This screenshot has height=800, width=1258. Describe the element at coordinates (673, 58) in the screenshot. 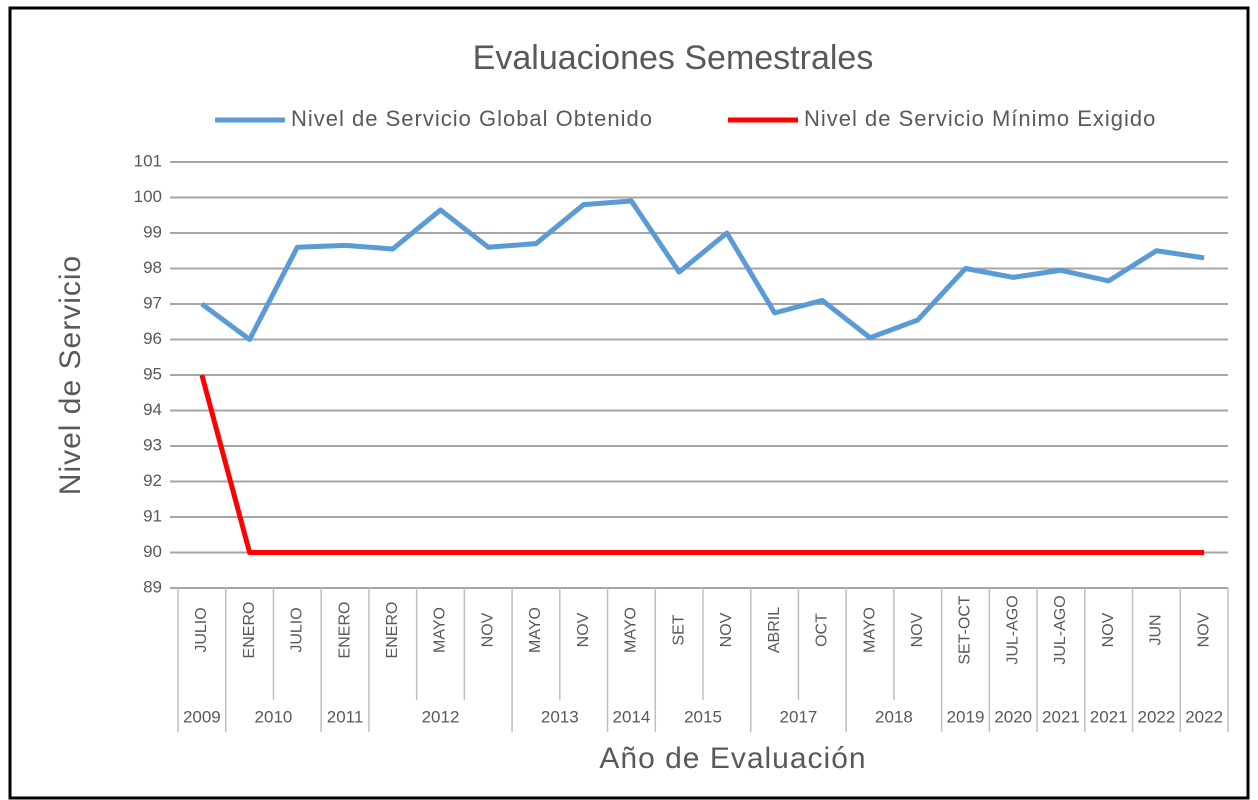

I see `chart-title: Evaluaciones Semestrales` at that location.